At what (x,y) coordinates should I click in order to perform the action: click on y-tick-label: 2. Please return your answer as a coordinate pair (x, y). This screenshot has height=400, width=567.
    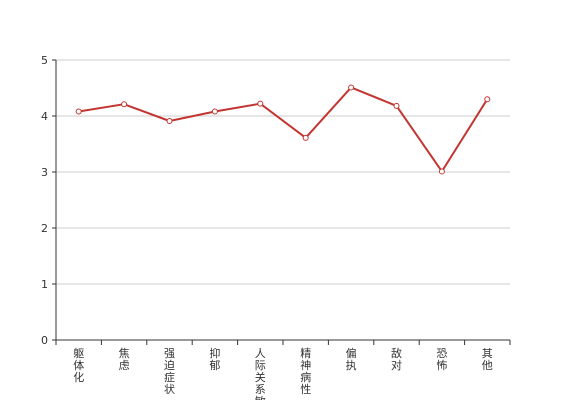
    Looking at the image, I should click on (44, 228).